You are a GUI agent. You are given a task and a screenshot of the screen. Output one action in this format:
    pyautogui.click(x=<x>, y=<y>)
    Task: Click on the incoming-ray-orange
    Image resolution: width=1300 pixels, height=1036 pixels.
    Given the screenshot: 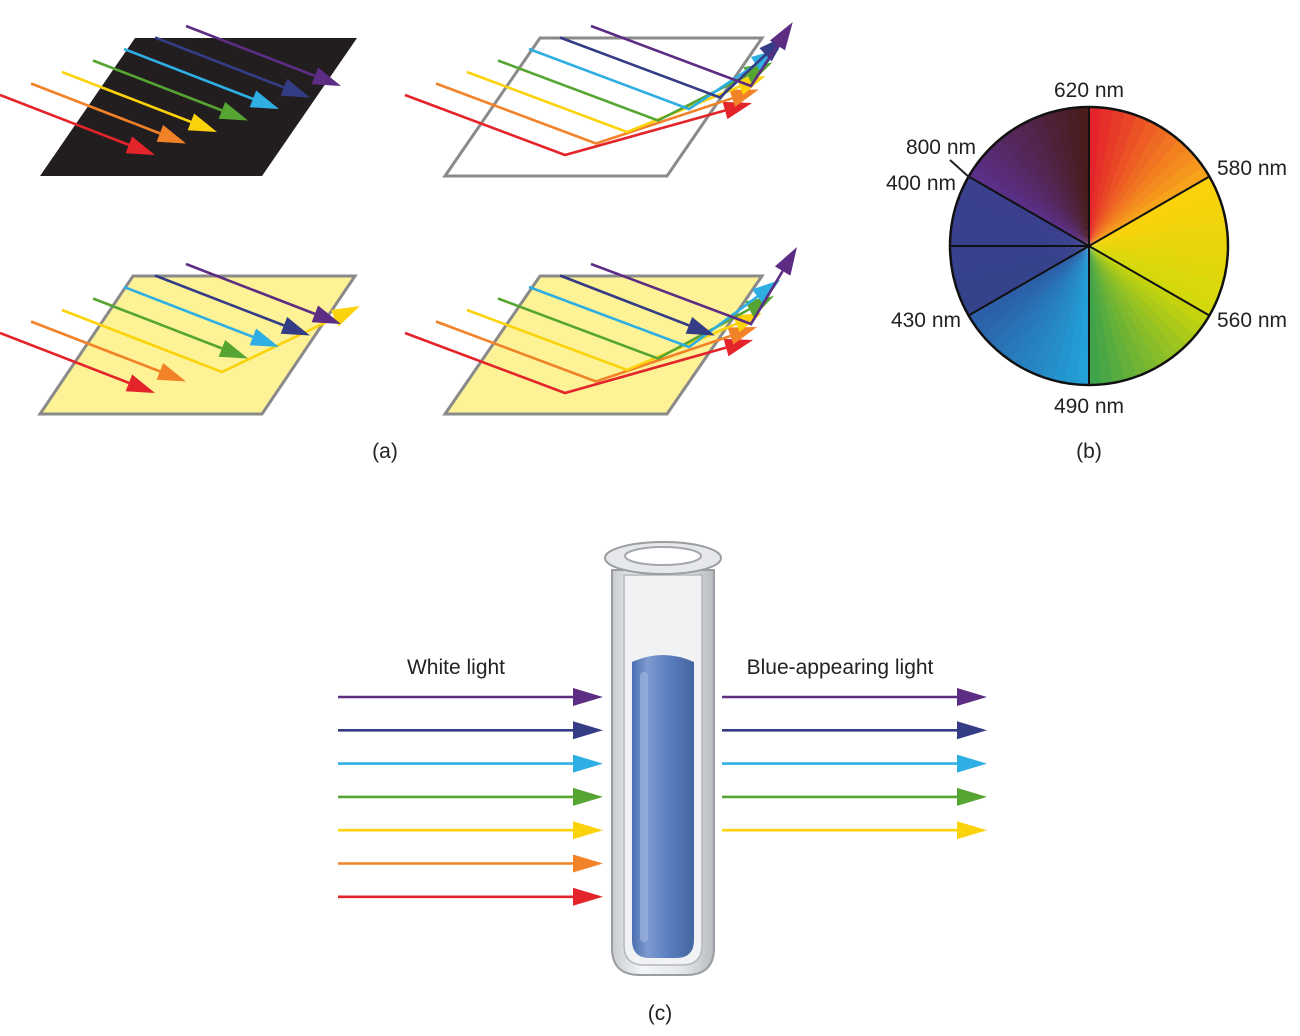 What is the action you would take?
    pyautogui.click(x=470, y=863)
    